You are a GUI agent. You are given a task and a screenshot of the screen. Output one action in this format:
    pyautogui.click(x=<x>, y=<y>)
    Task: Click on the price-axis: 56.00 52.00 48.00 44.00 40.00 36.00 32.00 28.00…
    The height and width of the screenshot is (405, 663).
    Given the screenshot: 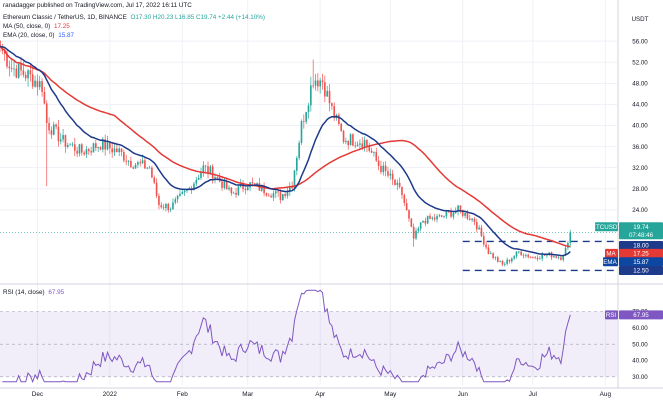 What is the action you would take?
    pyautogui.click(x=640, y=126)
    